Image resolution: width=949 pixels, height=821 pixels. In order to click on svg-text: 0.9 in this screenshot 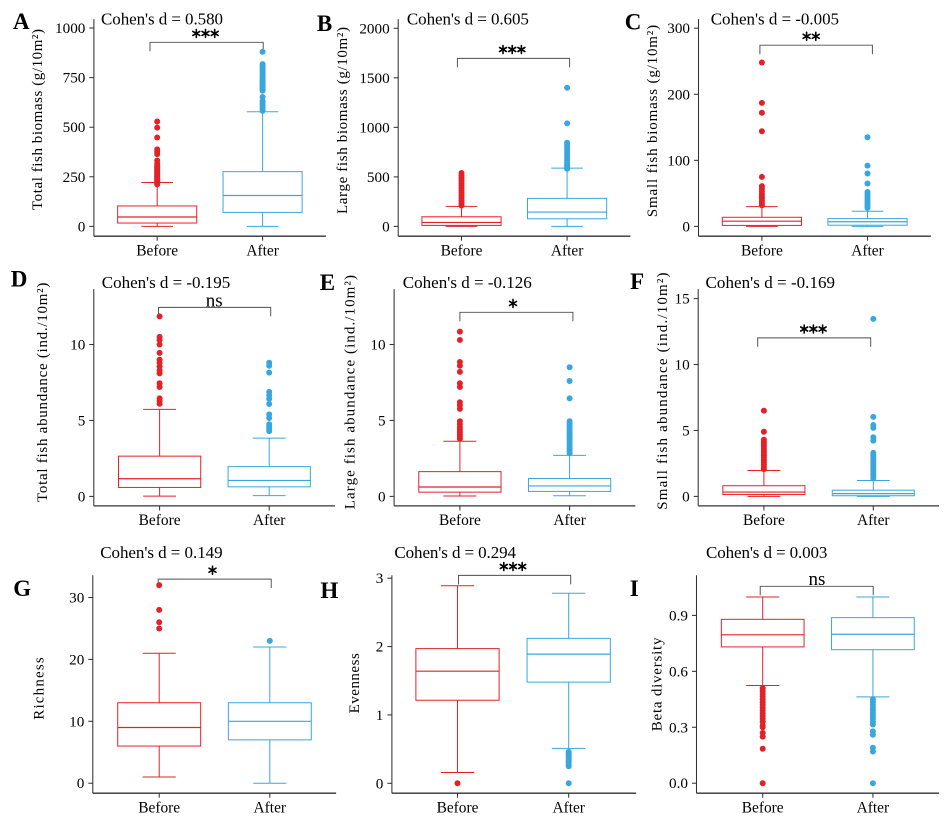, I will do `click(678, 615)`.